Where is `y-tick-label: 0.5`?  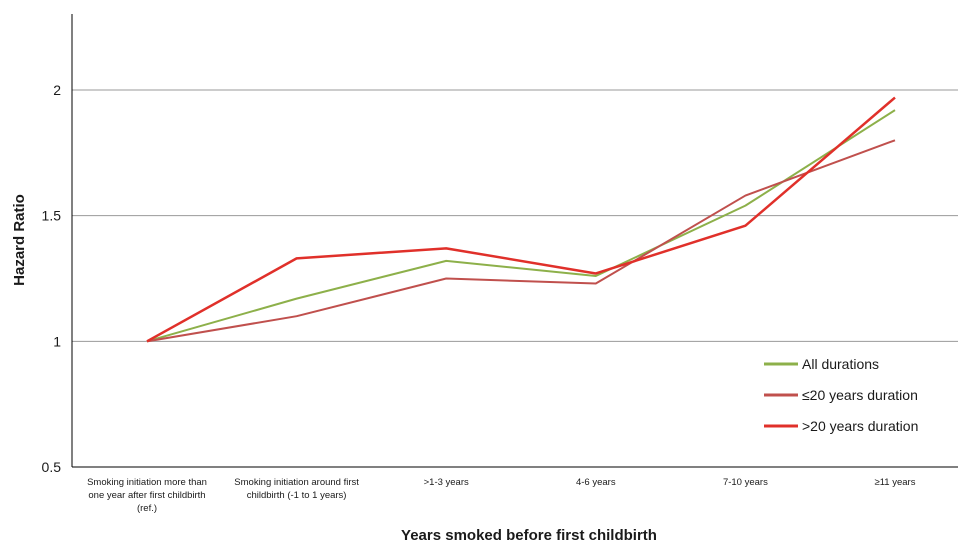 y-tick-label: 0.5 is located at coordinates (52, 467).